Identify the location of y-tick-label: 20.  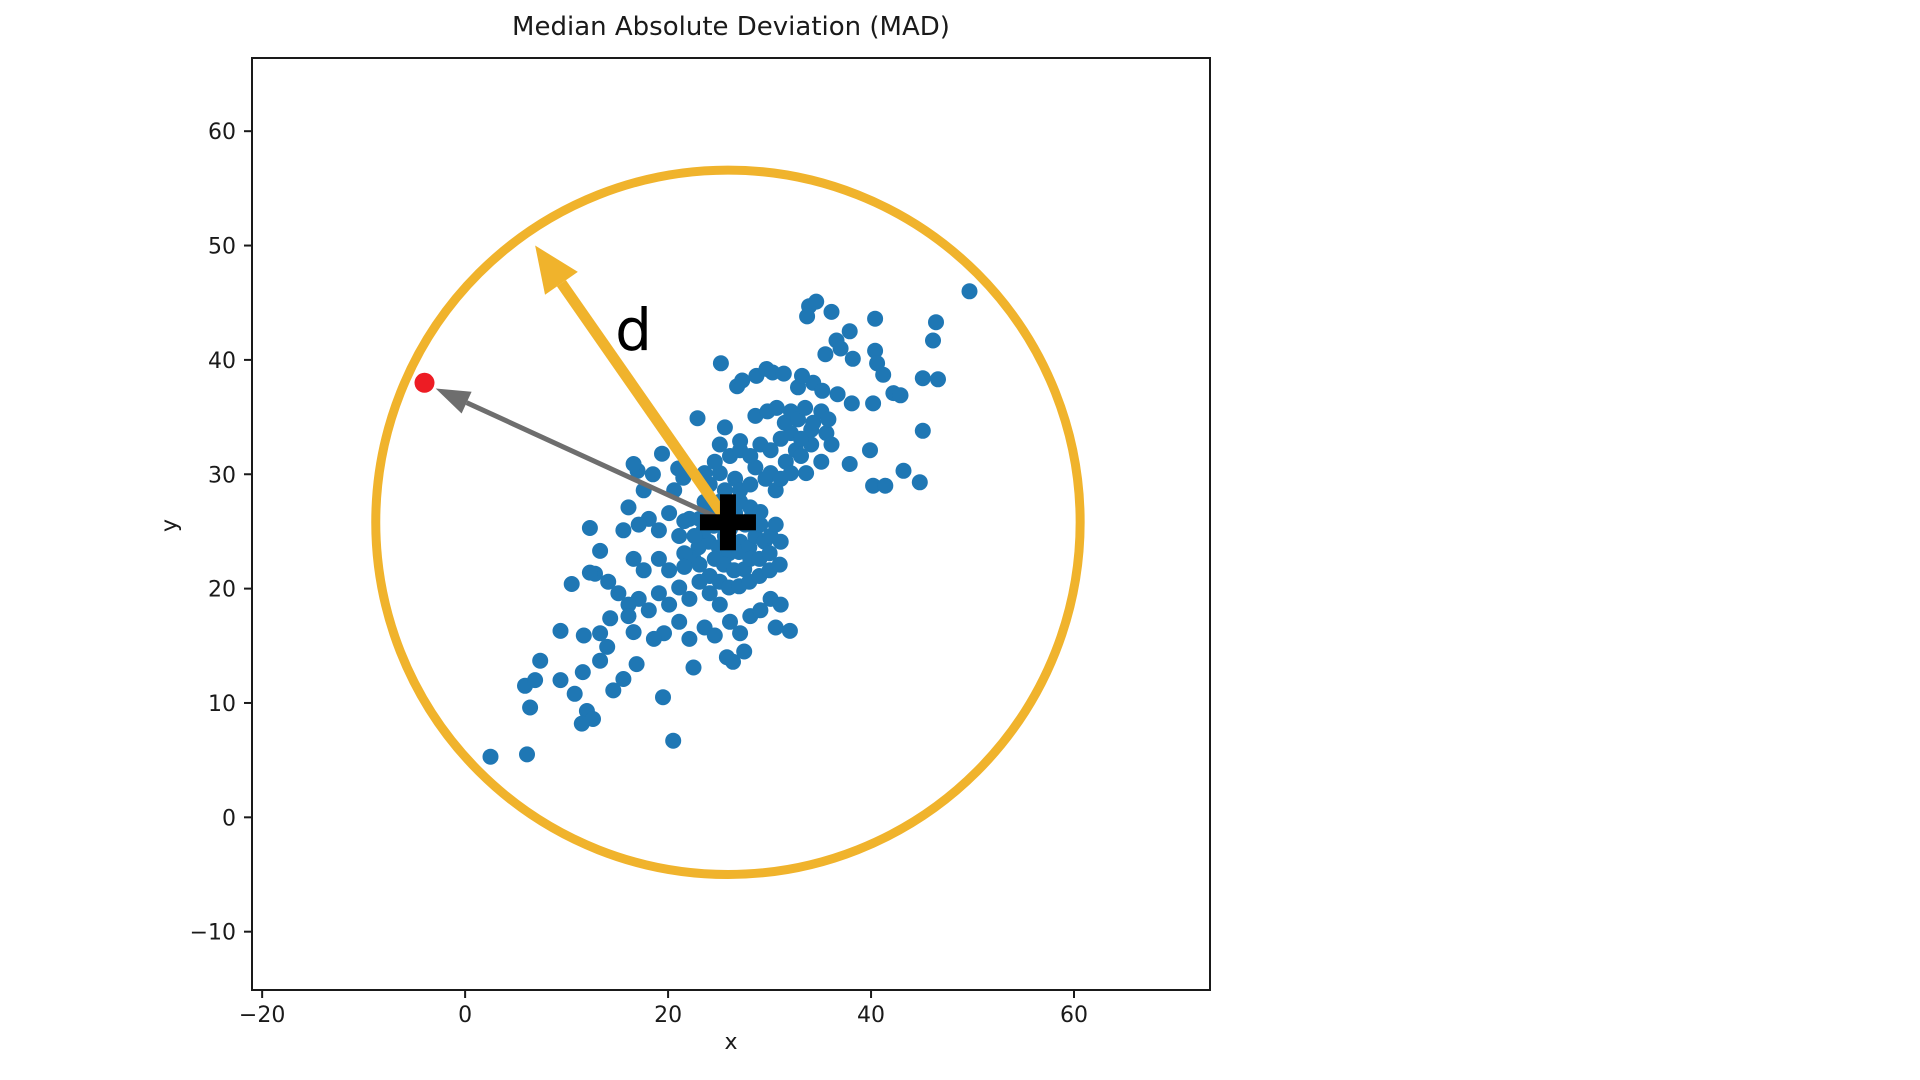
(222, 590).